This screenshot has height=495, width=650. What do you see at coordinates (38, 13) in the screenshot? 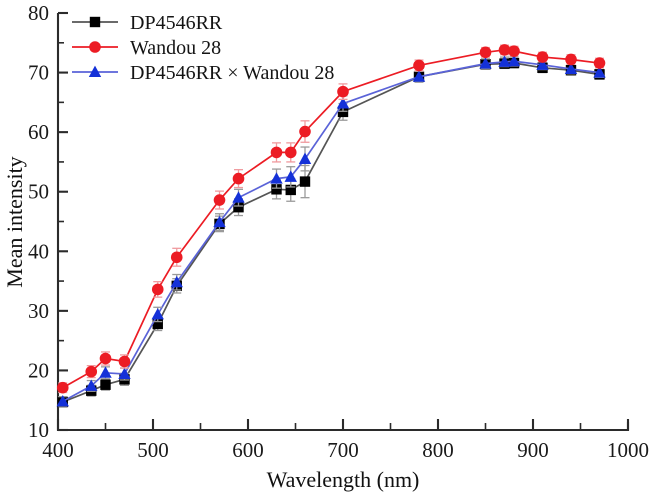
I see `y-ticklabel-80: 80` at bounding box center [38, 13].